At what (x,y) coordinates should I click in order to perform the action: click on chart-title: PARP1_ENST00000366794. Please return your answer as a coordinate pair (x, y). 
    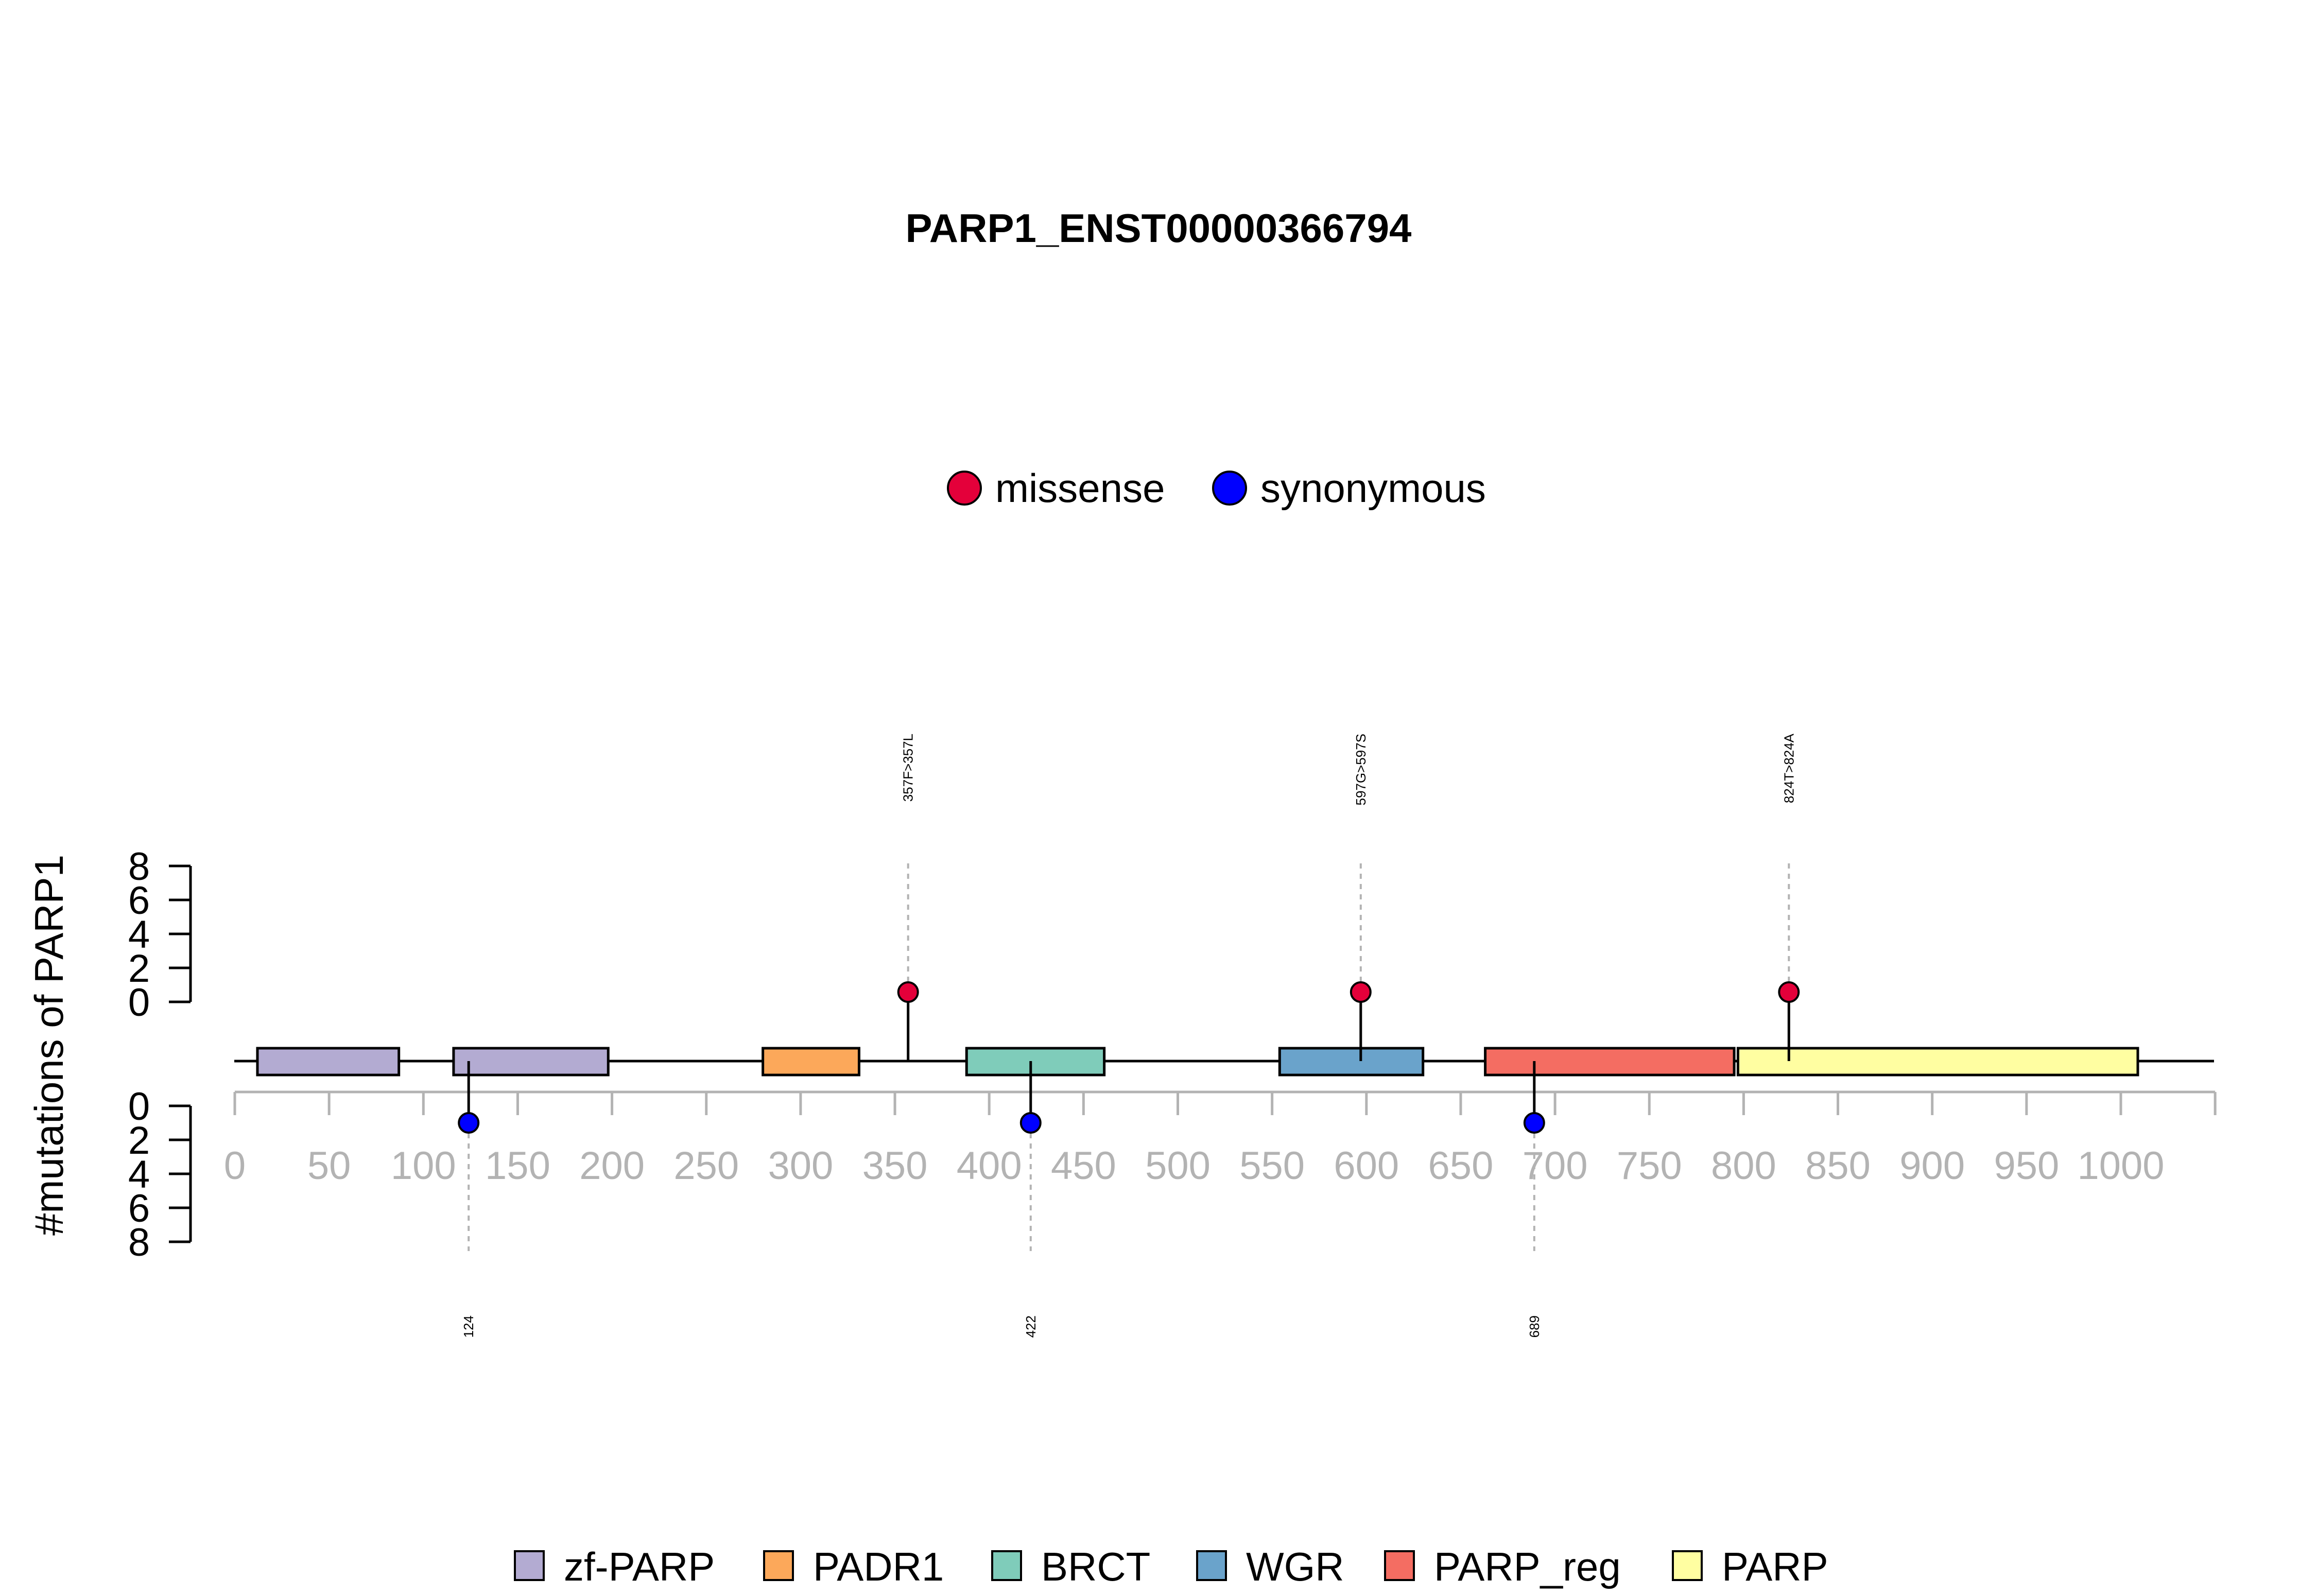
    Looking at the image, I should click on (1159, 228).